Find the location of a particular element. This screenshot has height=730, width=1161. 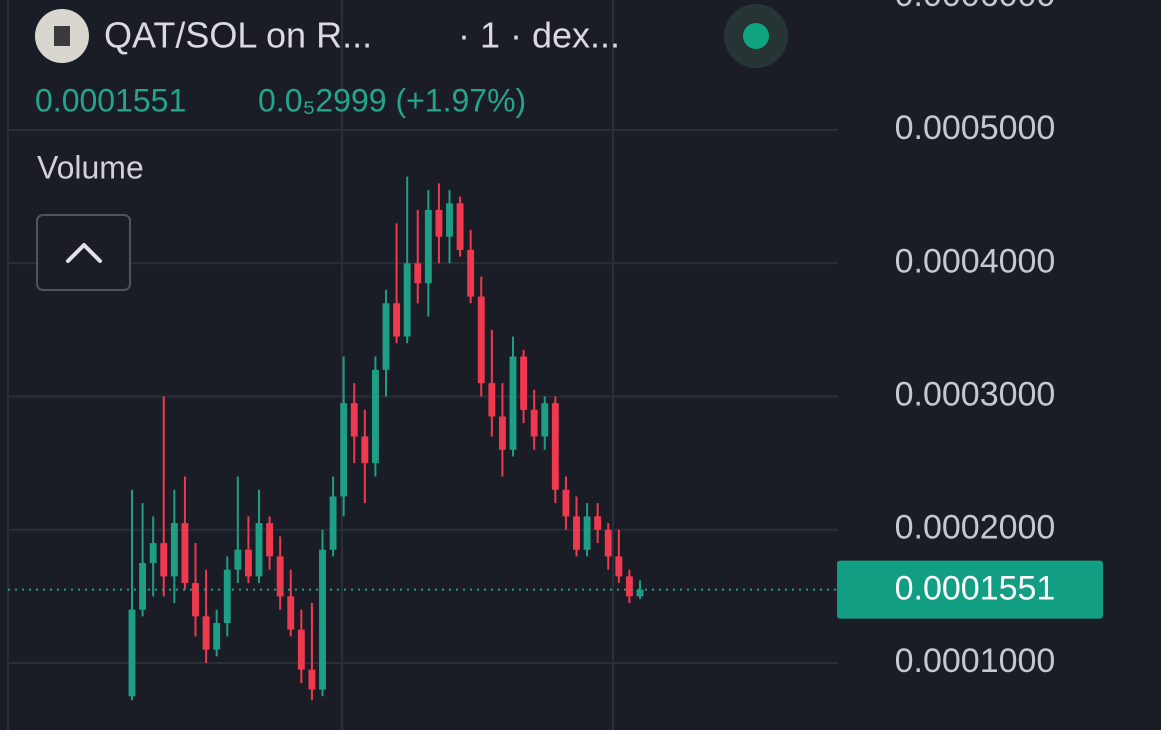

price: 0.0001551 is located at coordinates (110, 100).